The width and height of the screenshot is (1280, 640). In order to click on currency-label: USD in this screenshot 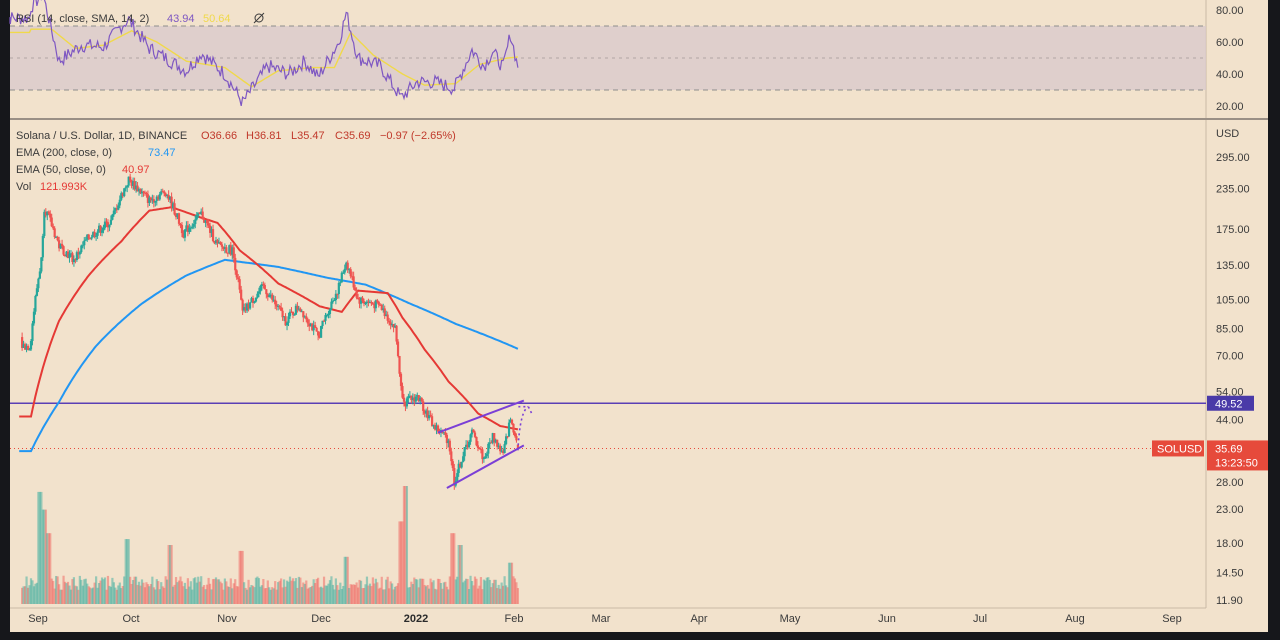, I will do `click(1227, 134)`.